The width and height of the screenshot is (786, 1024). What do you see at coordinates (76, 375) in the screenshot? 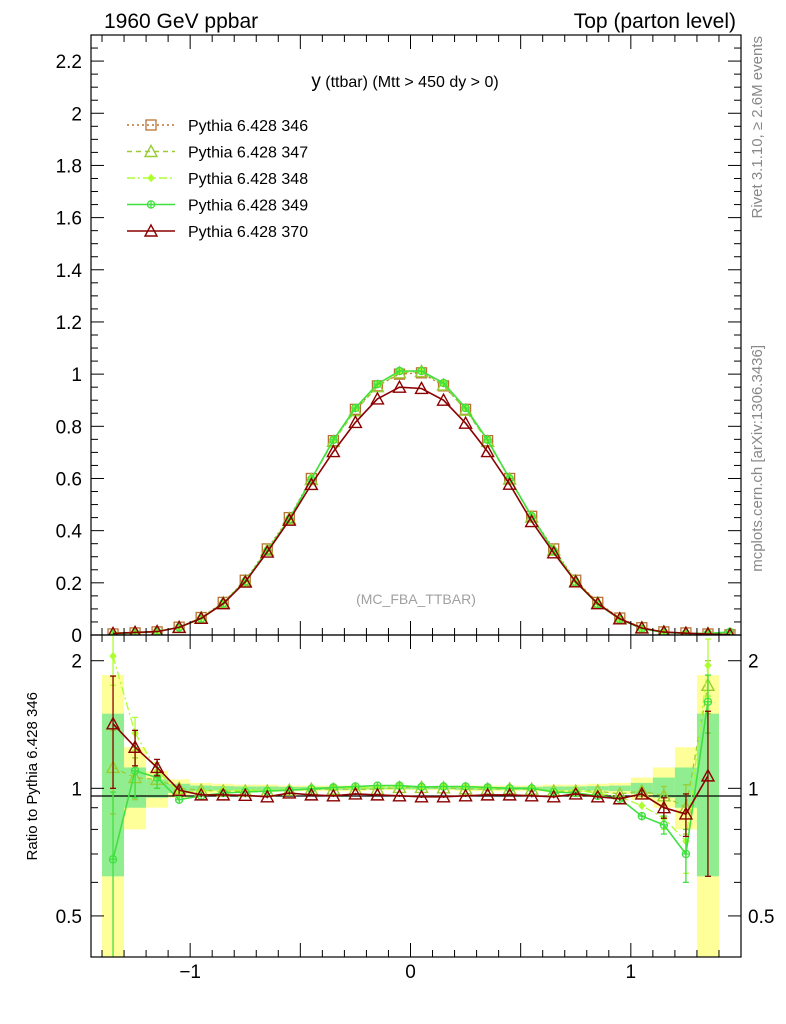
I see `main-ytick-label-5: 1` at bounding box center [76, 375].